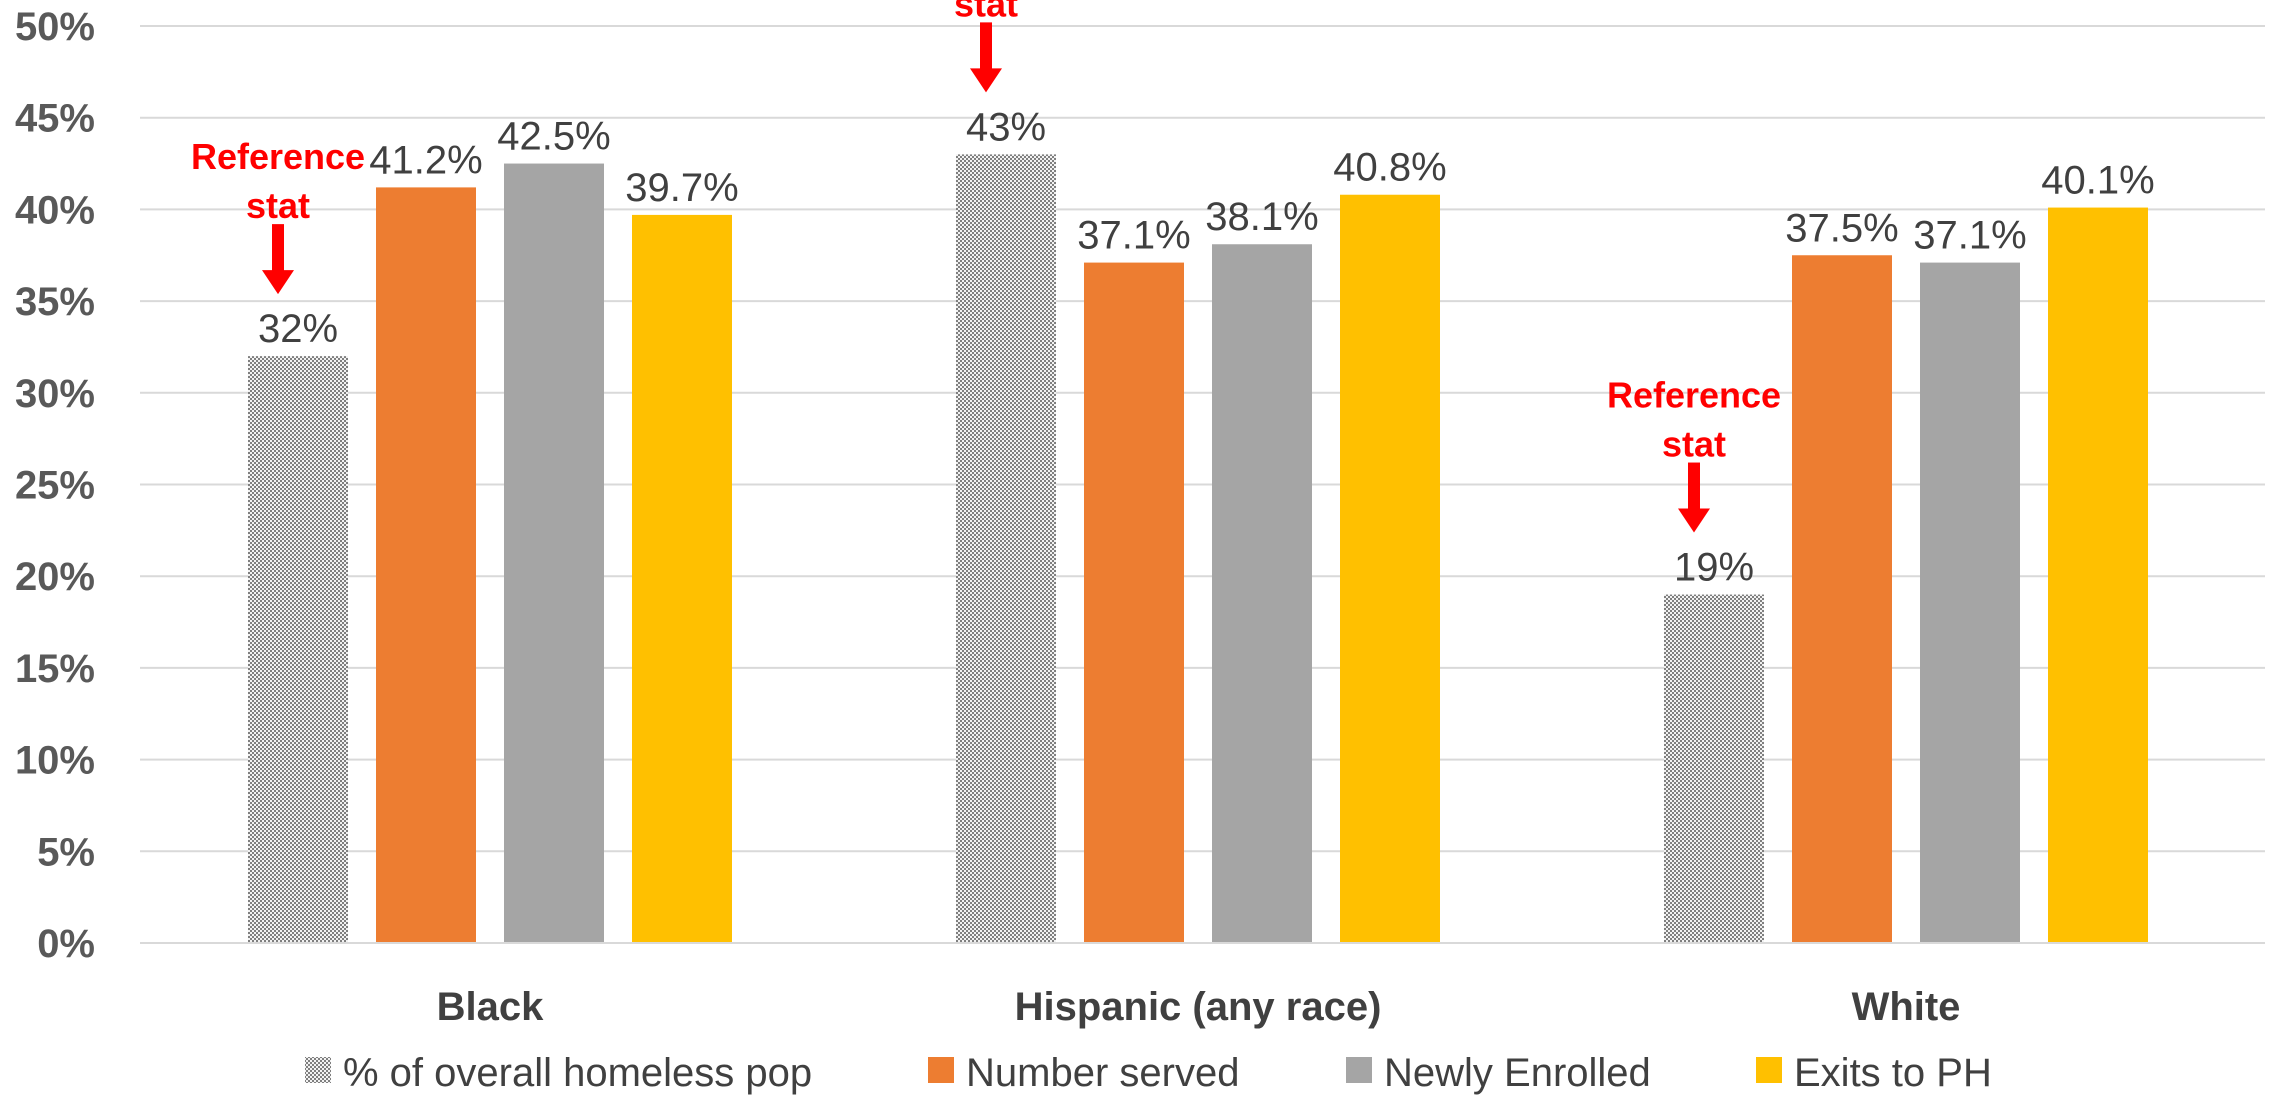 The height and width of the screenshot is (1112, 2272). I want to click on y-tick-label: 0%, so click(66, 944).